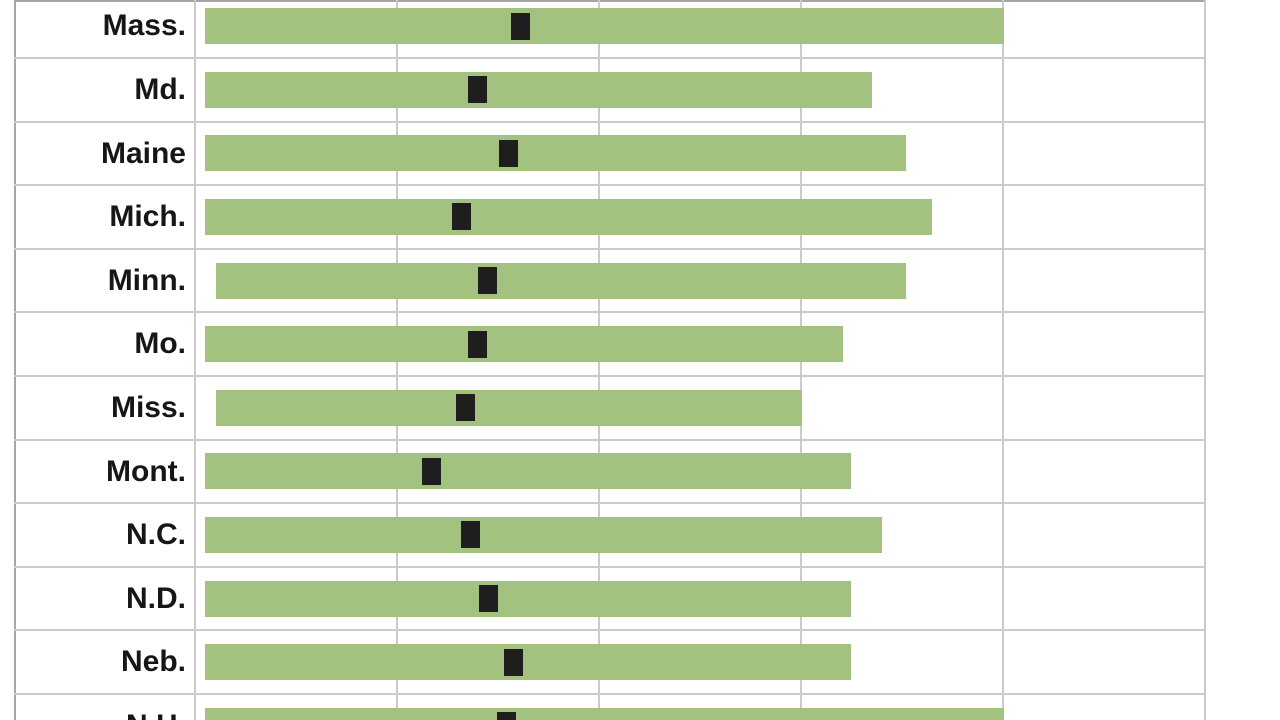 The width and height of the screenshot is (1280, 720). What do you see at coordinates (160, 344) in the screenshot?
I see `row-label: Mo.` at bounding box center [160, 344].